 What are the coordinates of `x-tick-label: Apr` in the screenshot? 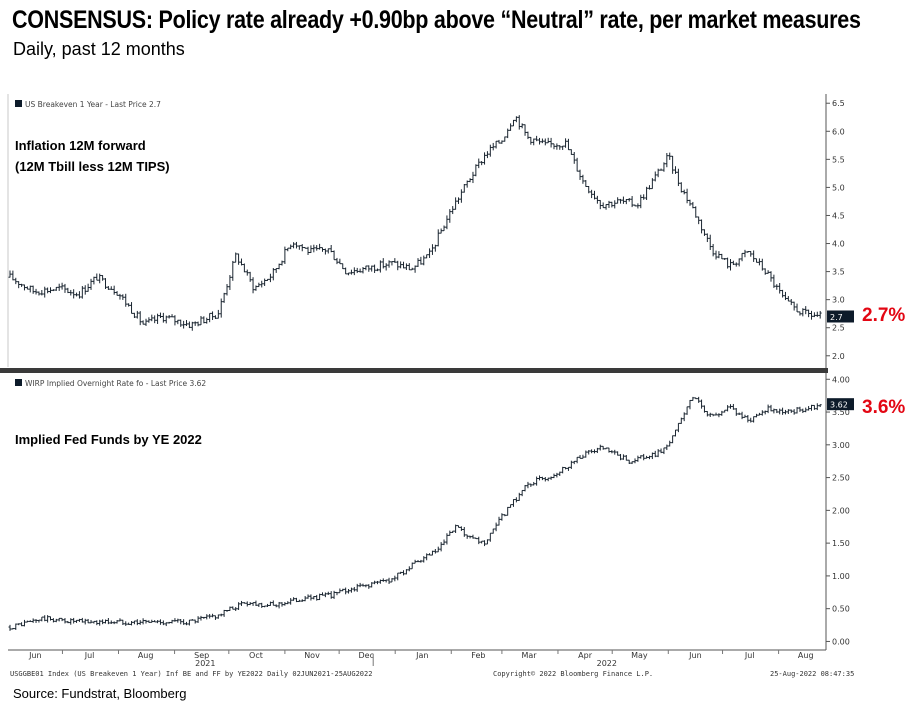 It's located at (585, 655).